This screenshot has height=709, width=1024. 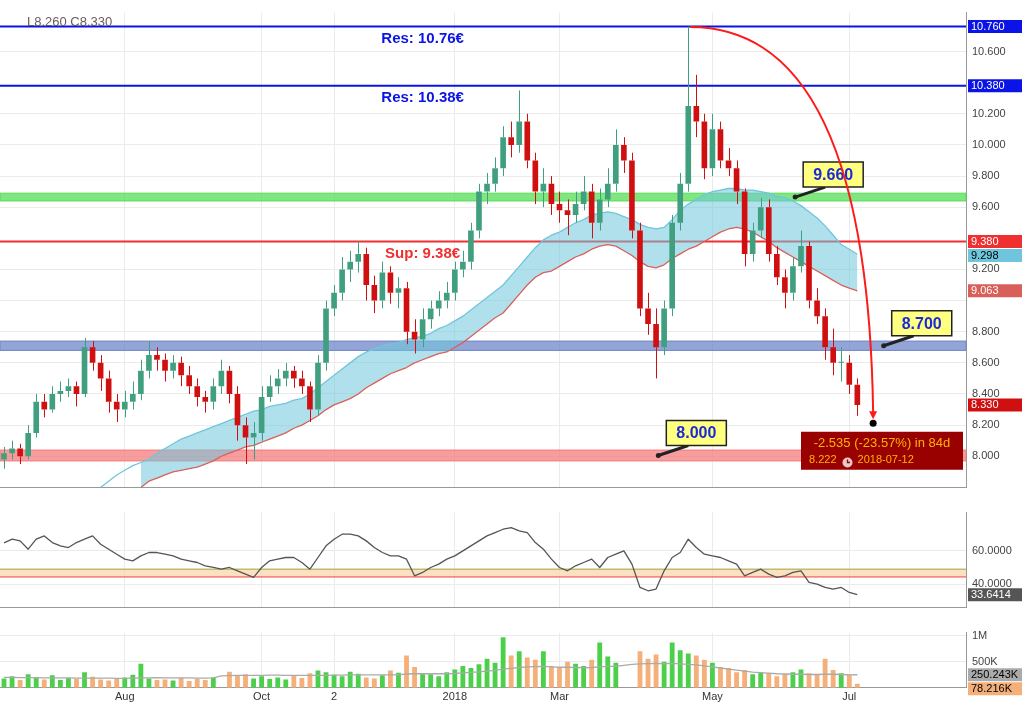 What do you see at coordinates (823, 458) in the screenshot?
I see `annotation: 8.222` at bounding box center [823, 458].